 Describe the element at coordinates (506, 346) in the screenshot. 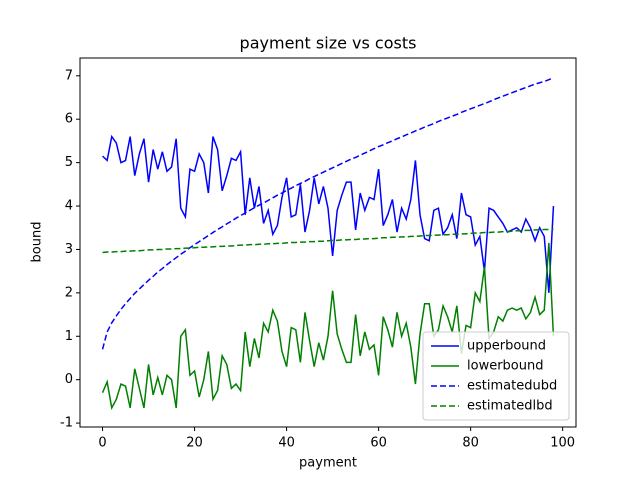

I see `legend-label: upperbound` at that location.